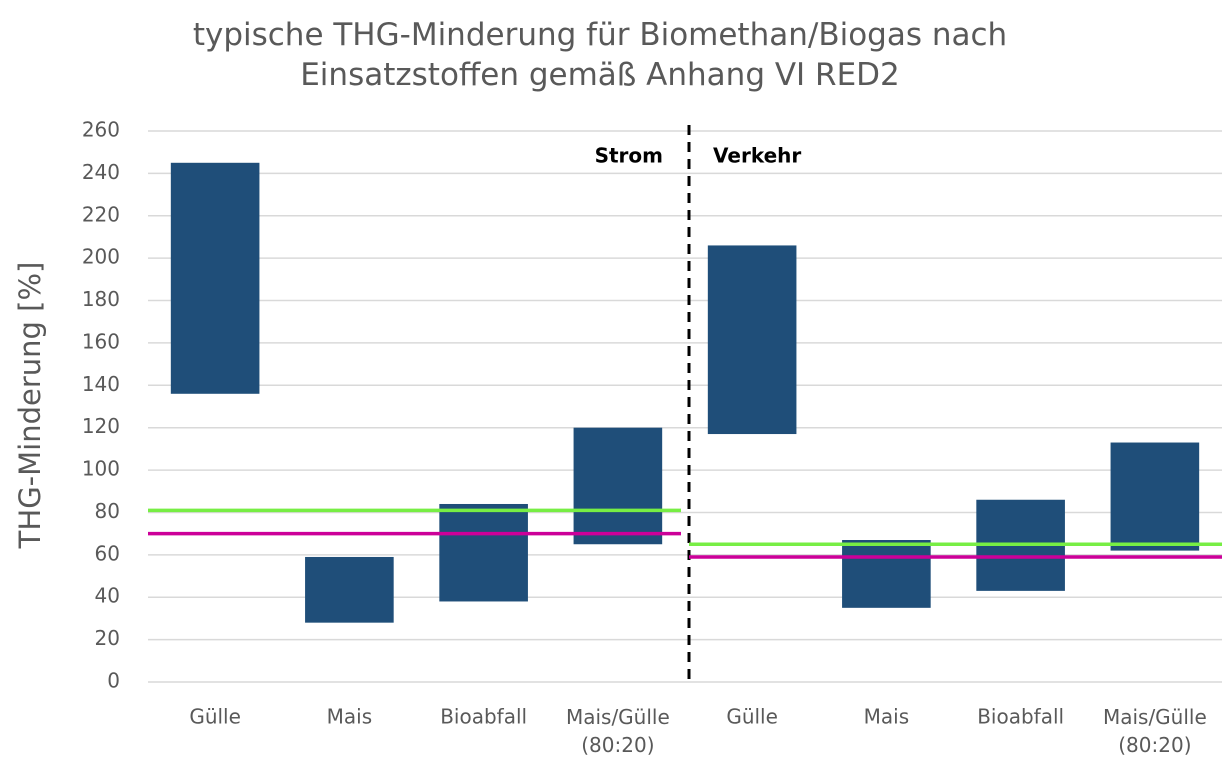 The width and height of the screenshot is (1225, 767). What do you see at coordinates (107, 511) in the screenshot?
I see `y-tick-label: 80` at bounding box center [107, 511].